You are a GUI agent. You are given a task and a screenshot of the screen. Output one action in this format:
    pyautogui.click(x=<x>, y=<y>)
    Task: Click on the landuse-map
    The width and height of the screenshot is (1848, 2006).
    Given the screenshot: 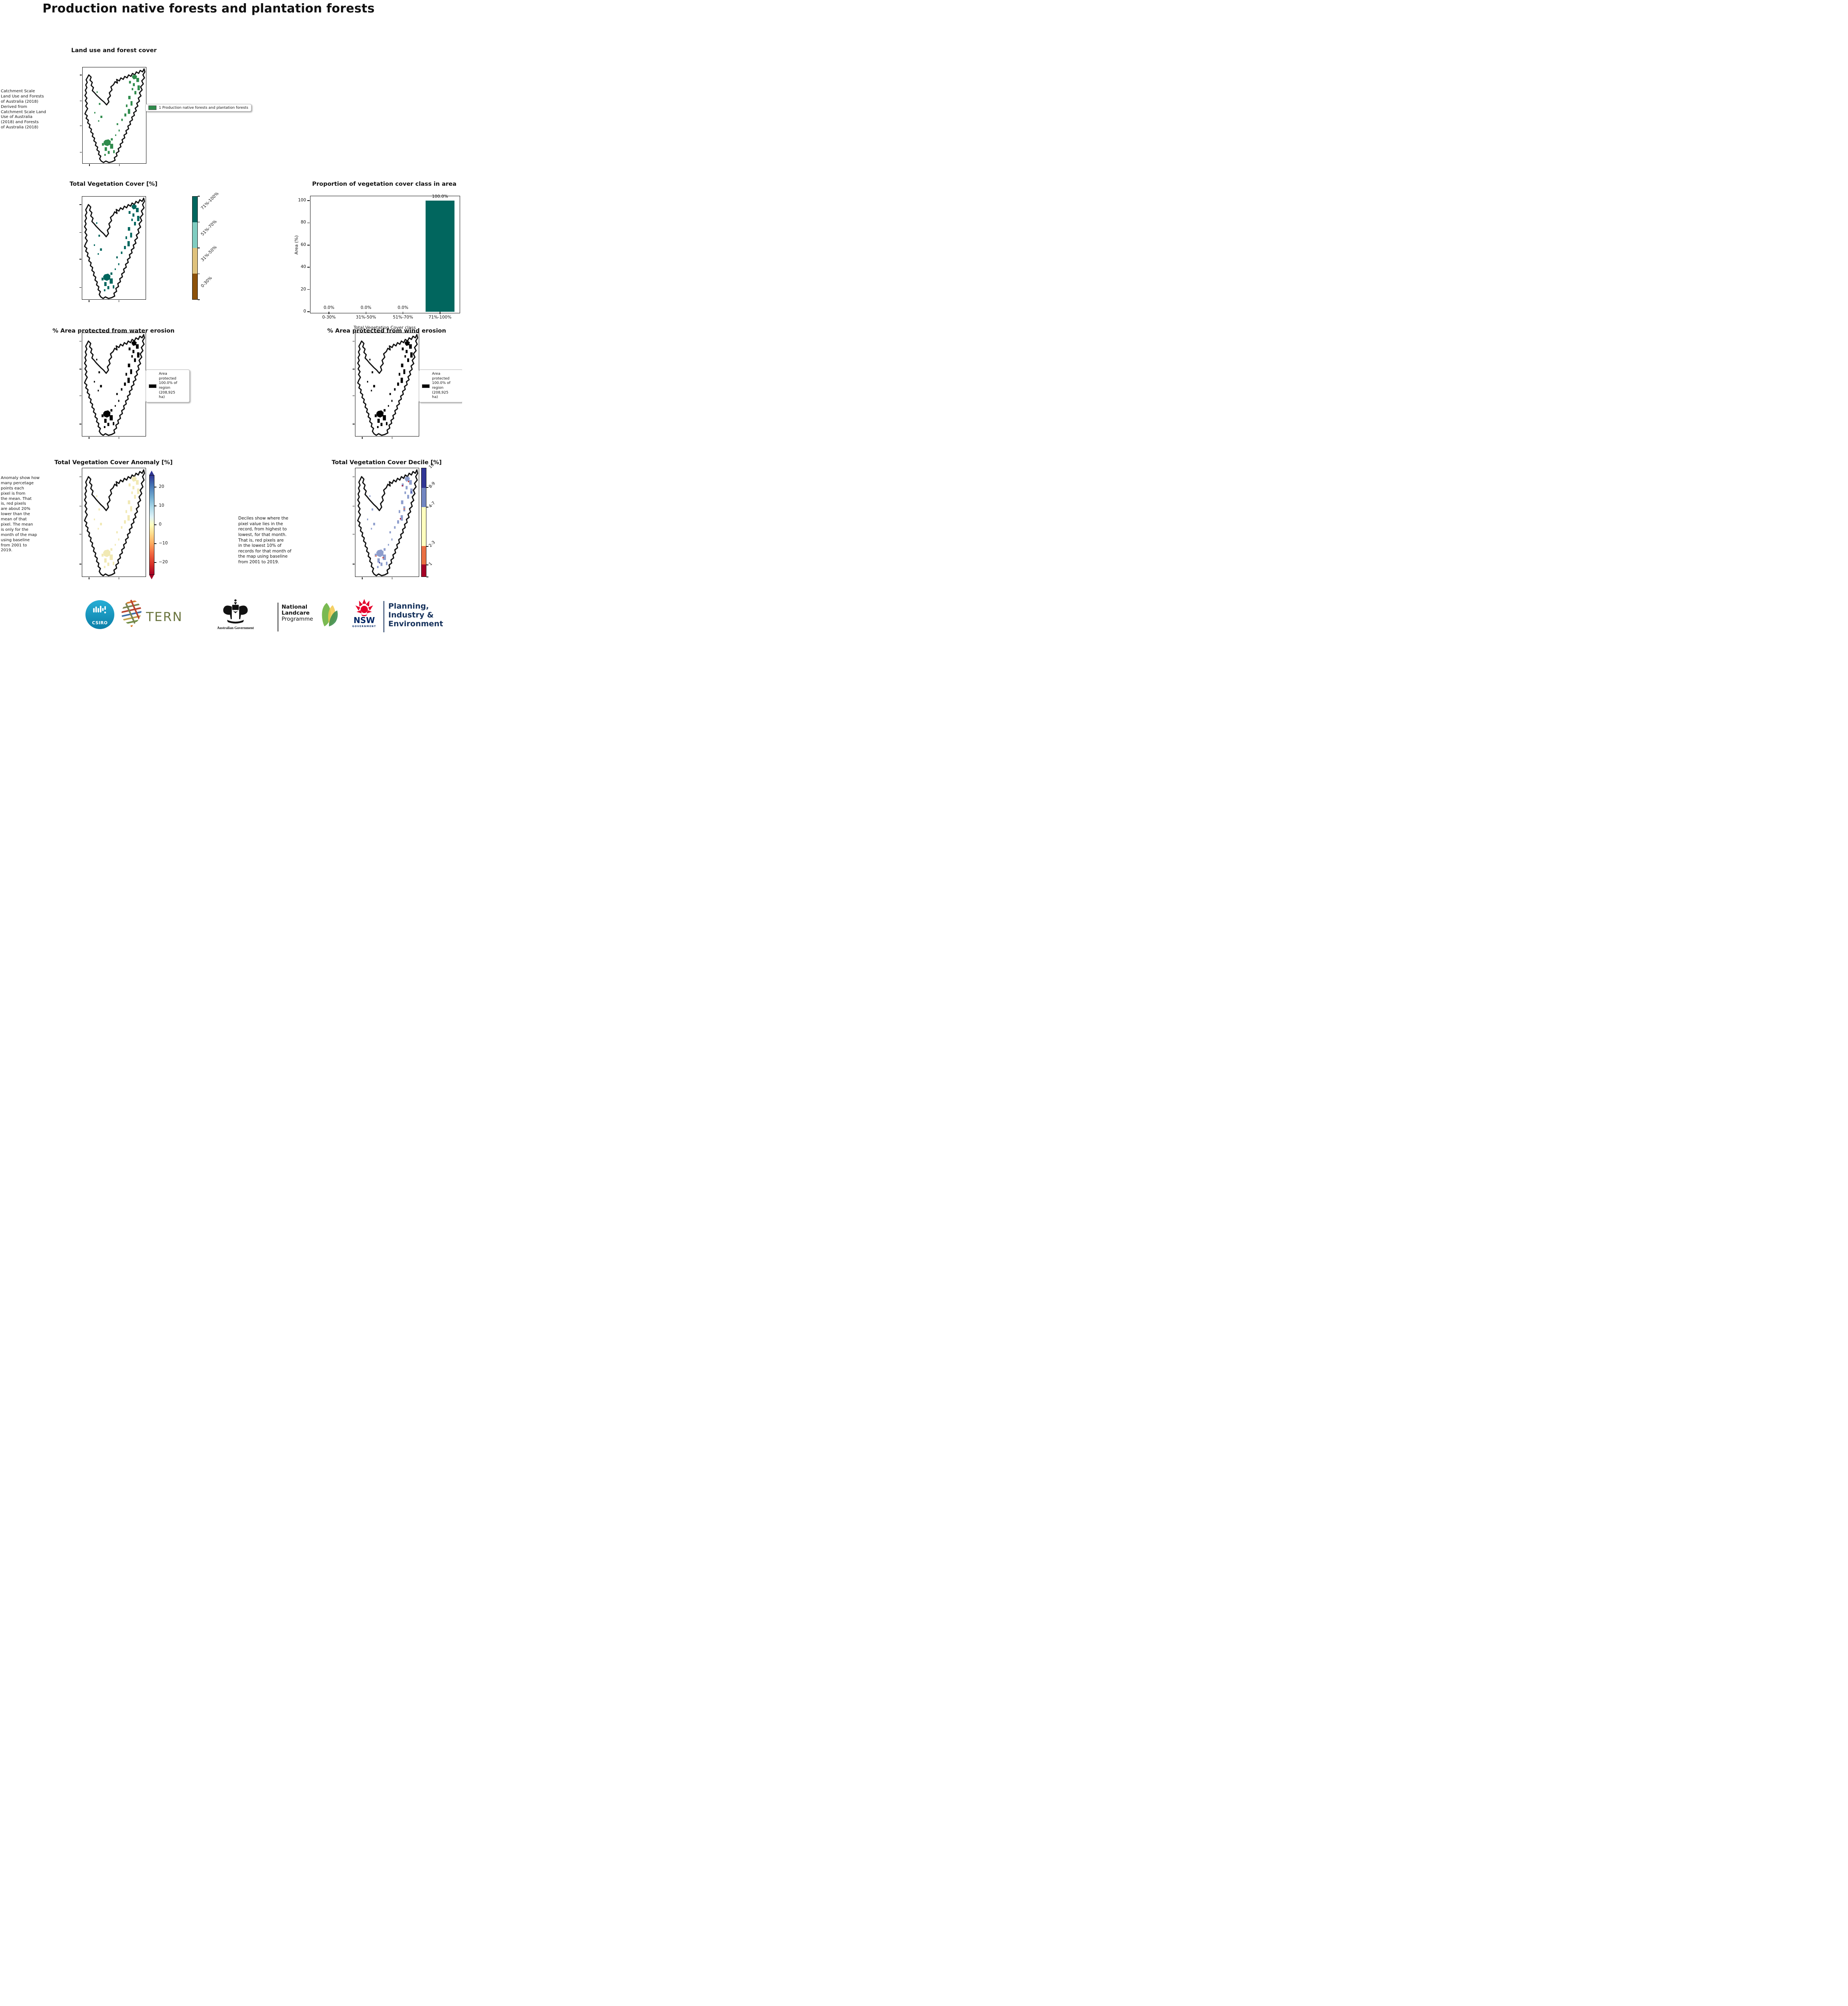 What is the action you would take?
    pyautogui.click(x=113, y=116)
    